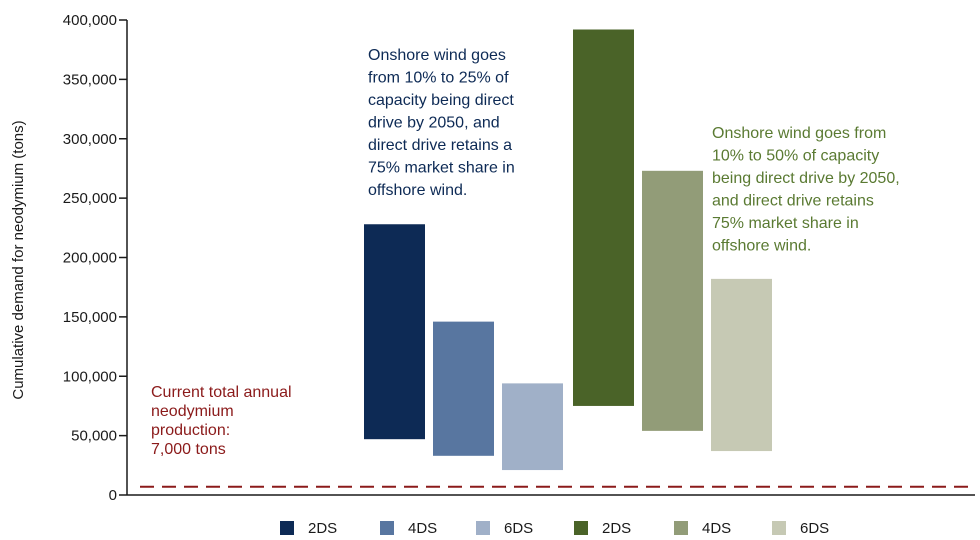 The width and height of the screenshot is (980, 540). What do you see at coordinates (532, 427) in the screenshot?
I see `bar-low-6ds` at bounding box center [532, 427].